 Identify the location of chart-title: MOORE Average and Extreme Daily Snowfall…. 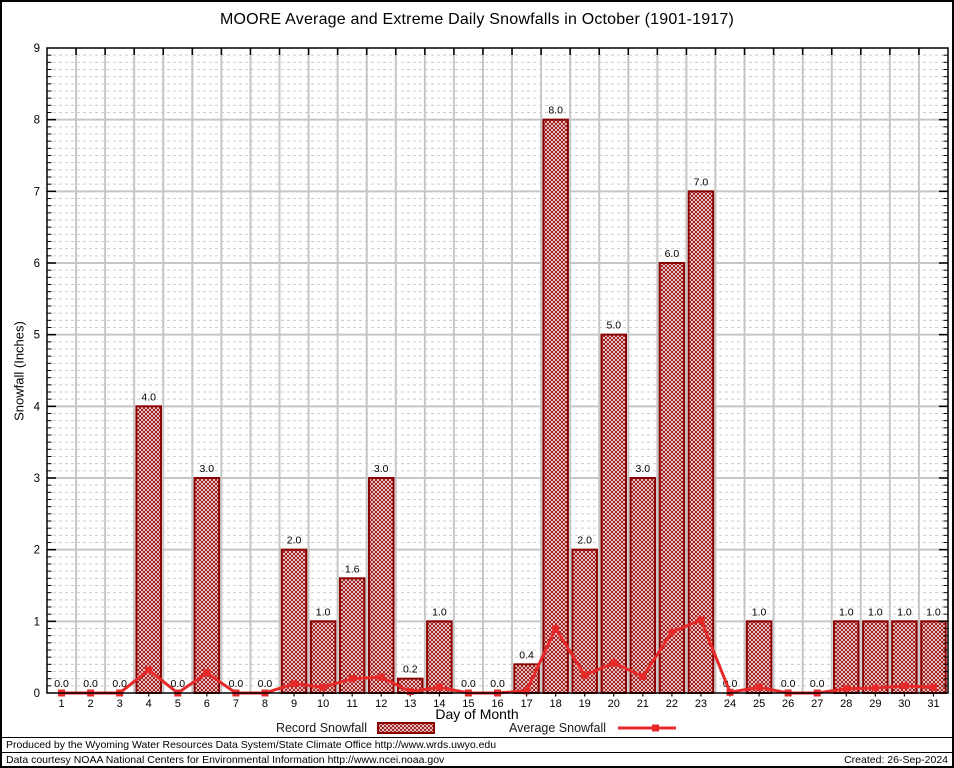
(477, 19).